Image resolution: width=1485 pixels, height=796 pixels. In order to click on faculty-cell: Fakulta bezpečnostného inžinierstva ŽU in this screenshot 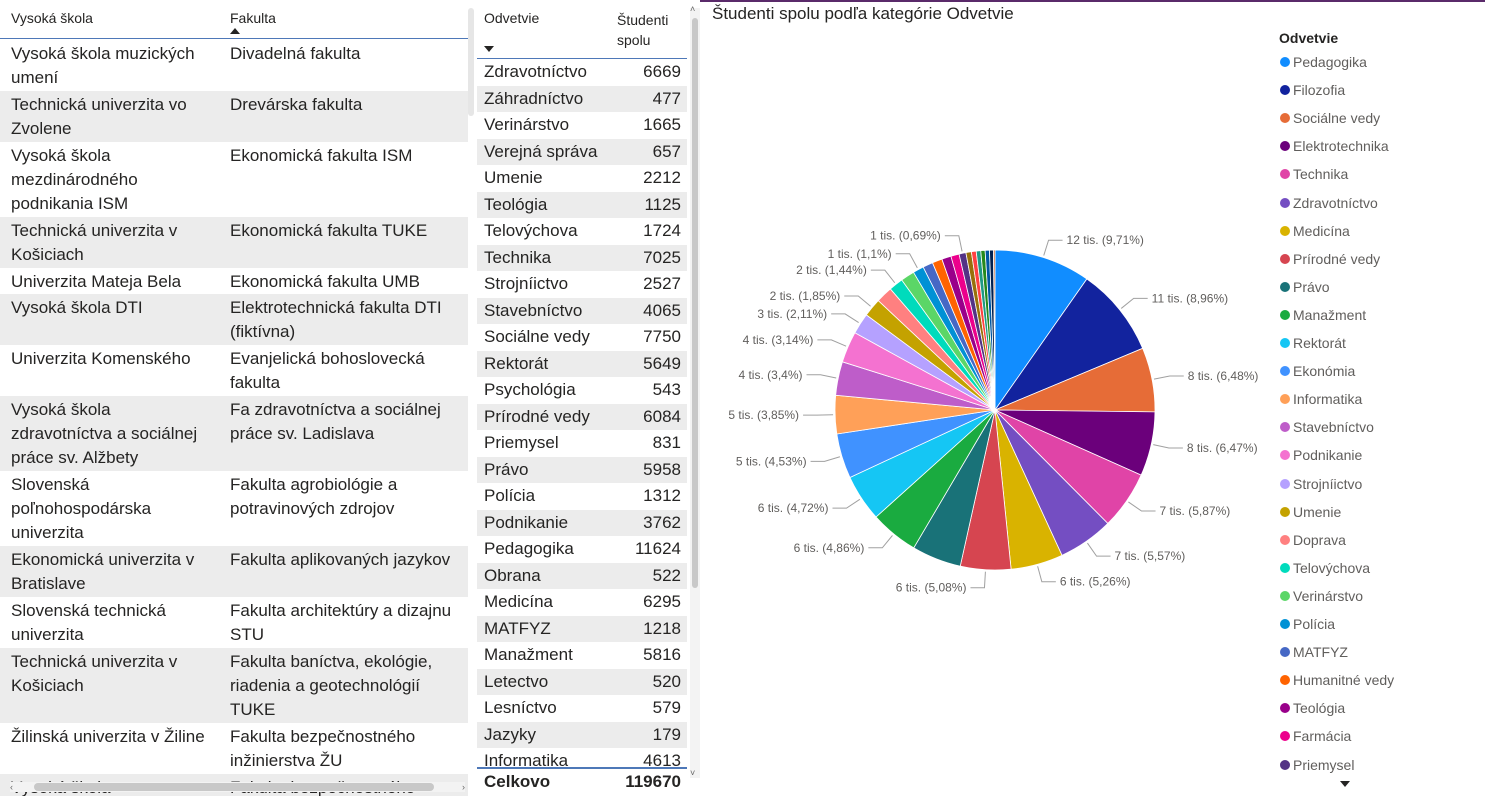, I will do `click(323, 748)`.